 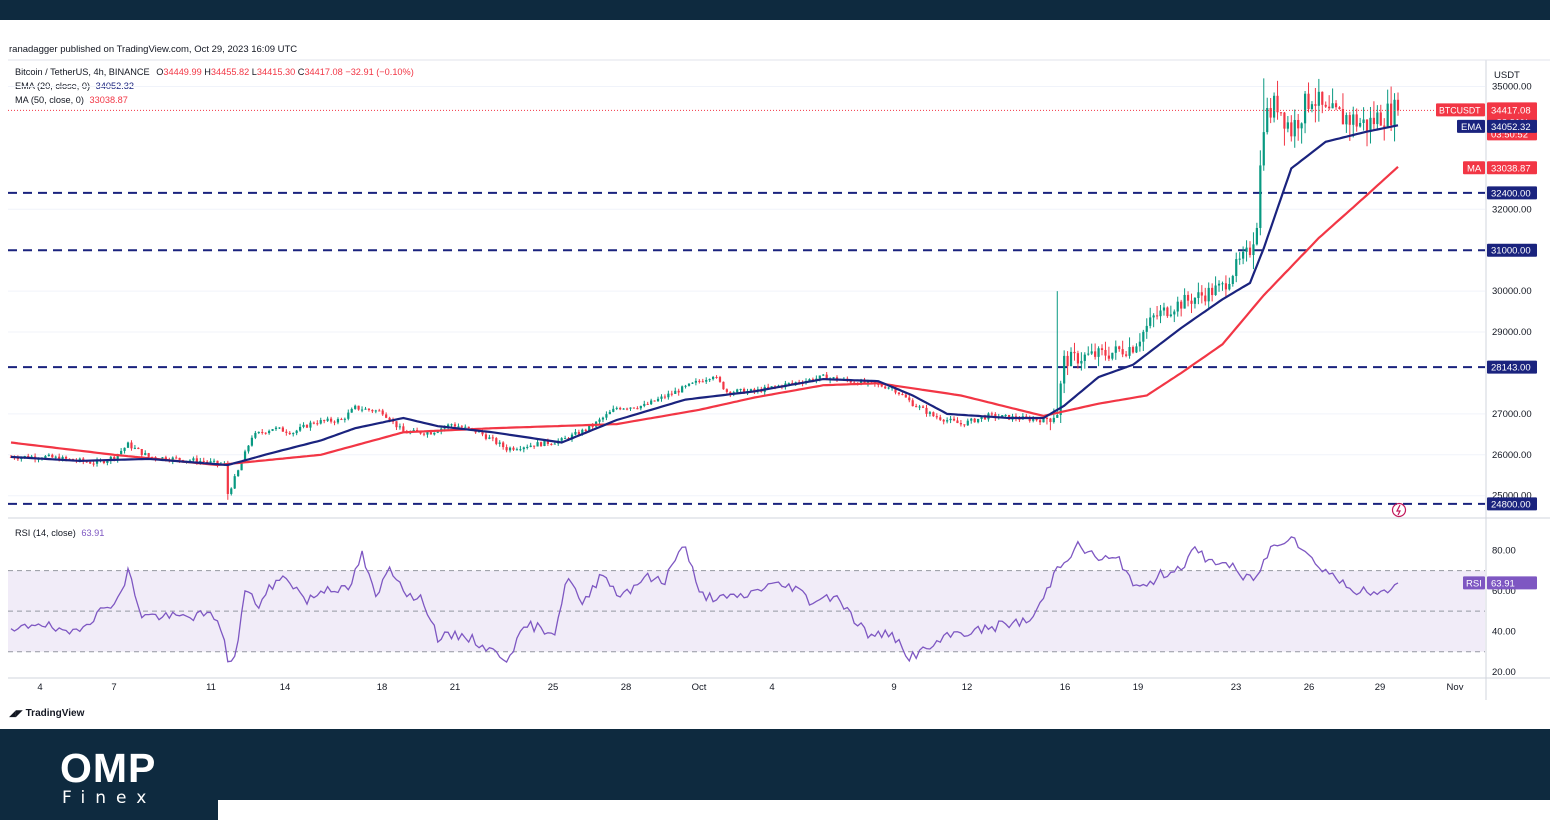 I want to click on level-tag-bg, so click(x=1512, y=504).